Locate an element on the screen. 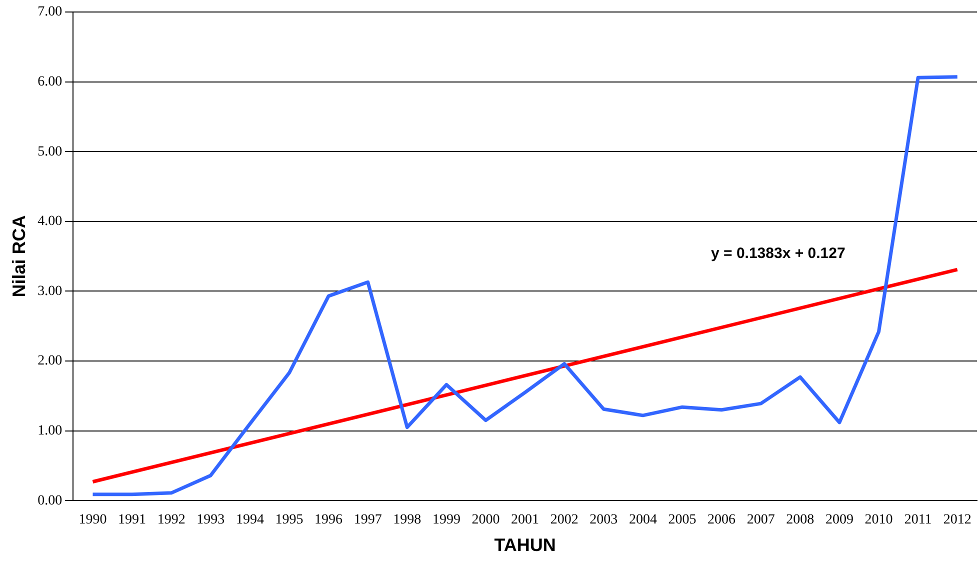  annotation: y = 0.1383x + 0.127 is located at coordinates (778, 253).